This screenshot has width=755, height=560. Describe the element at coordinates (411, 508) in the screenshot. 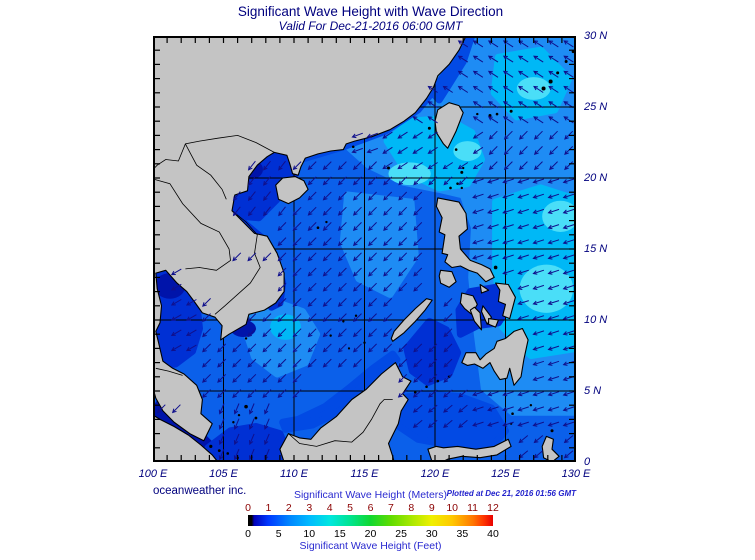

I see `legend-meters-tick: 8` at that location.